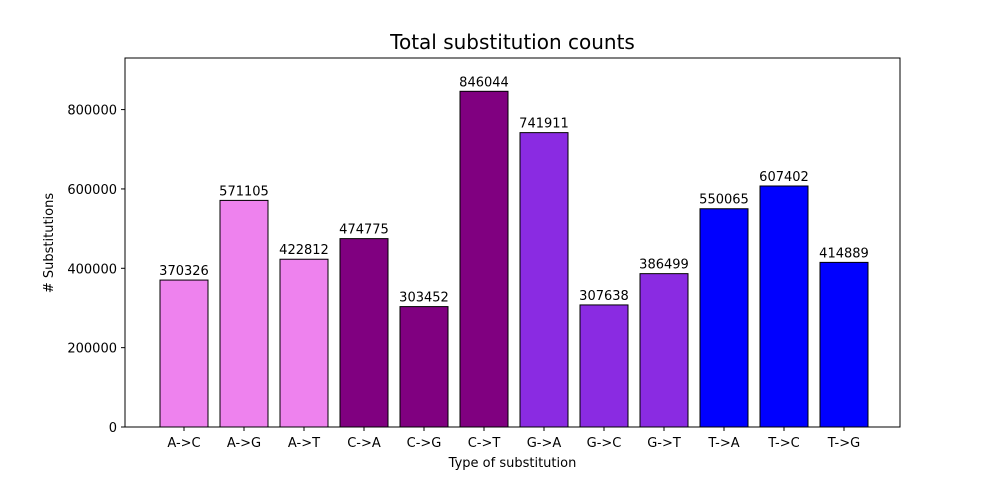 The image size is (1000, 480). What do you see at coordinates (49, 243) in the screenshot?
I see `y-axis-label: # Substitutions` at bounding box center [49, 243].